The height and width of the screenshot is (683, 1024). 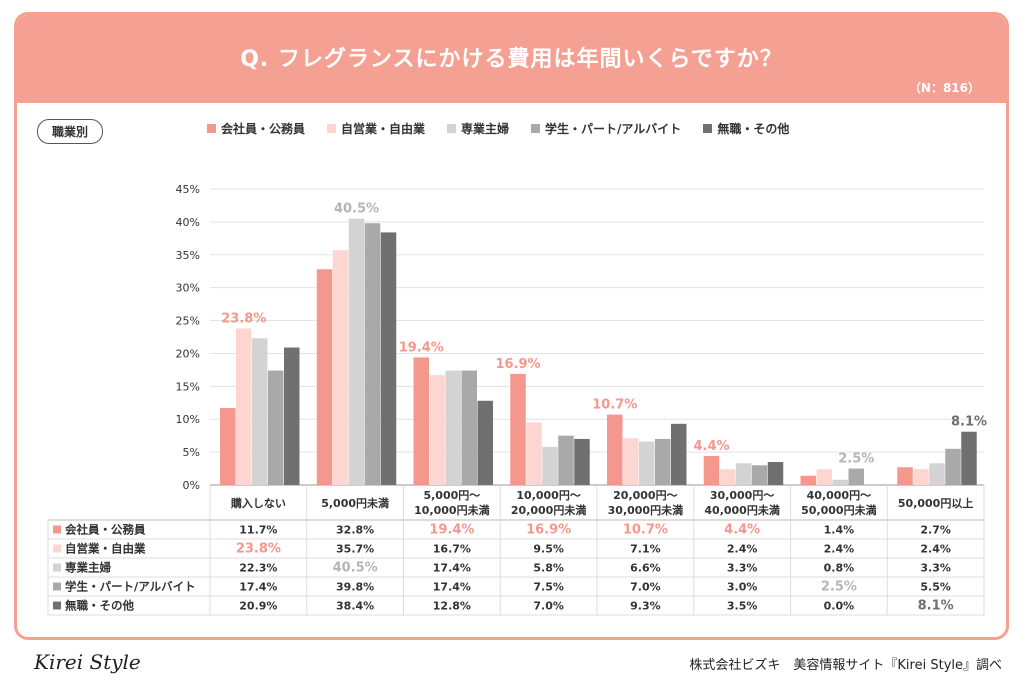 What do you see at coordinates (188, 189) in the screenshot?
I see `y-tick-label: 45%` at bounding box center [188, 189].